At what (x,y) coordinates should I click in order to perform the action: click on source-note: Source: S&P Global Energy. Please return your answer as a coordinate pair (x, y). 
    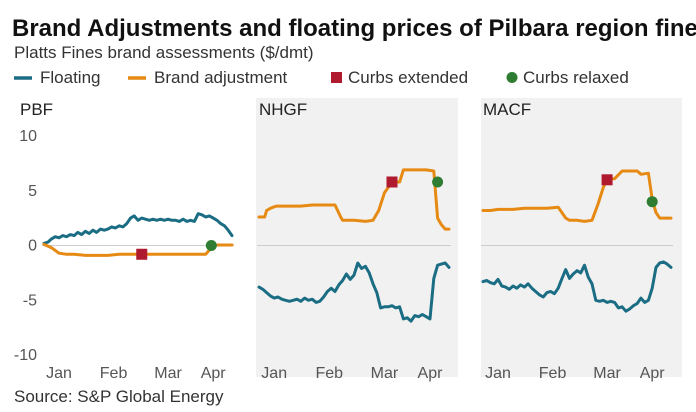
    Looking at the image, I should click on (119, 396).